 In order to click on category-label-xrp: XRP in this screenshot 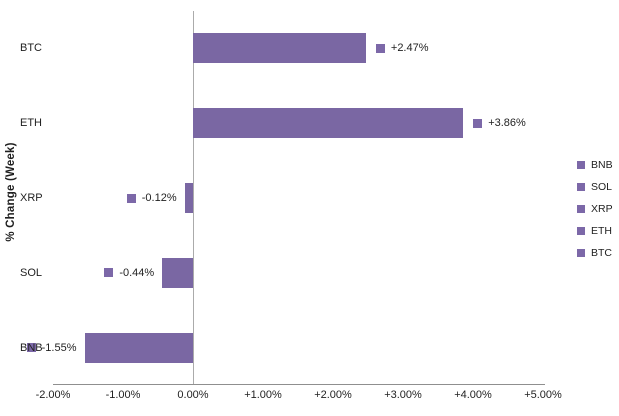, I will do `click(31, 198)`.